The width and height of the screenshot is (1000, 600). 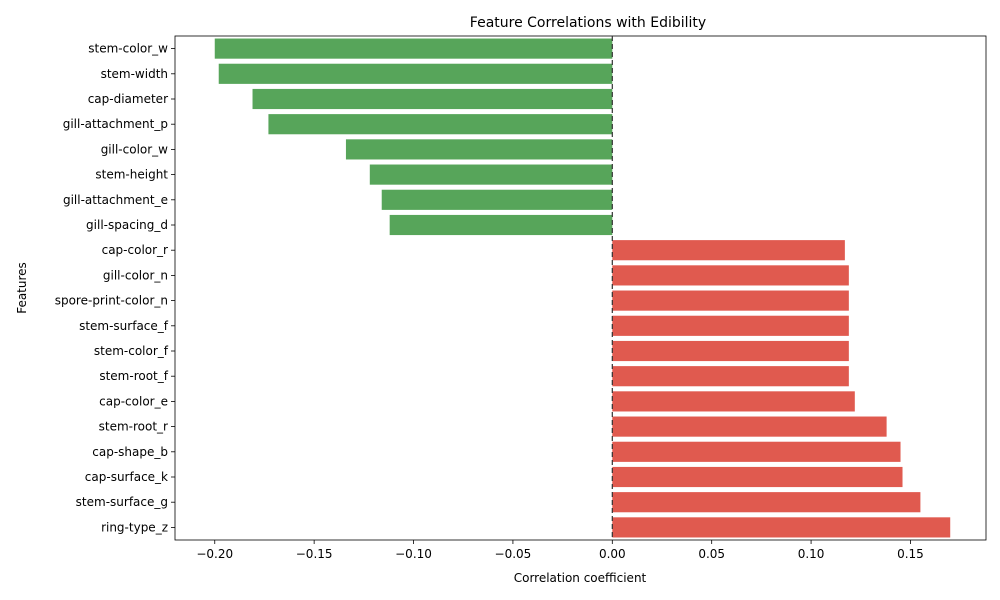 What do you see at coordinates (730, 325) in the screenshot?
I see `bar-stem-surface_f` at bounding box center [730, 325].